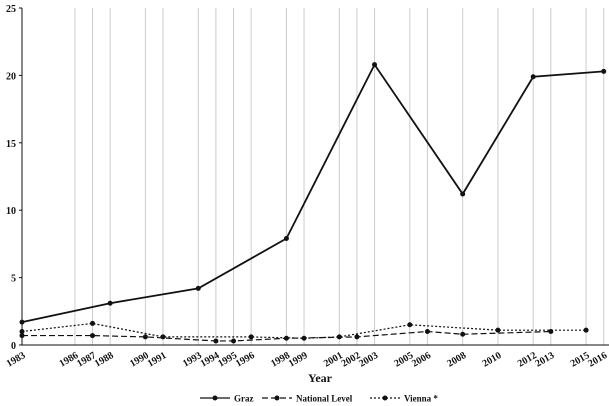 Image resolution: width=609 pixels, height=406 pixels. I want to click on x-tick-label: 1988, so click(104, 360).